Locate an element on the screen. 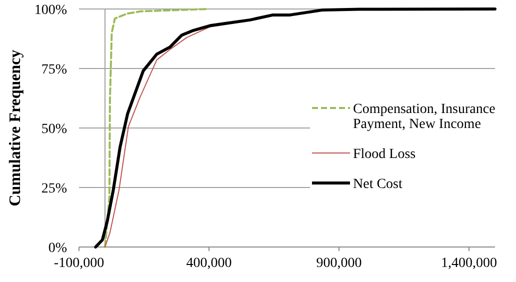 The width and height of the screenshot is (516, 282). x-tick-label: 400,000 is located at coordinates (209, 263).